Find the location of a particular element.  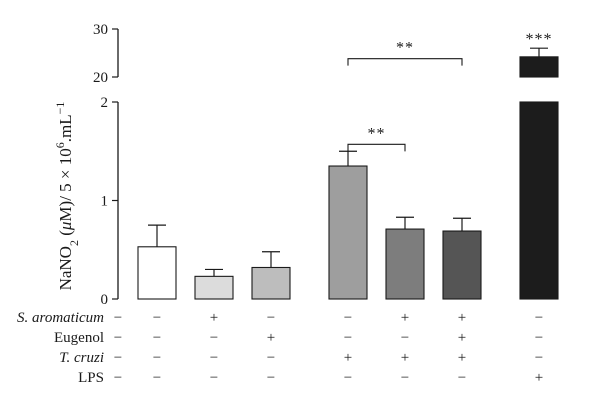

treatment-row-label: S. aromaticum is located at coordinates (60, 318).